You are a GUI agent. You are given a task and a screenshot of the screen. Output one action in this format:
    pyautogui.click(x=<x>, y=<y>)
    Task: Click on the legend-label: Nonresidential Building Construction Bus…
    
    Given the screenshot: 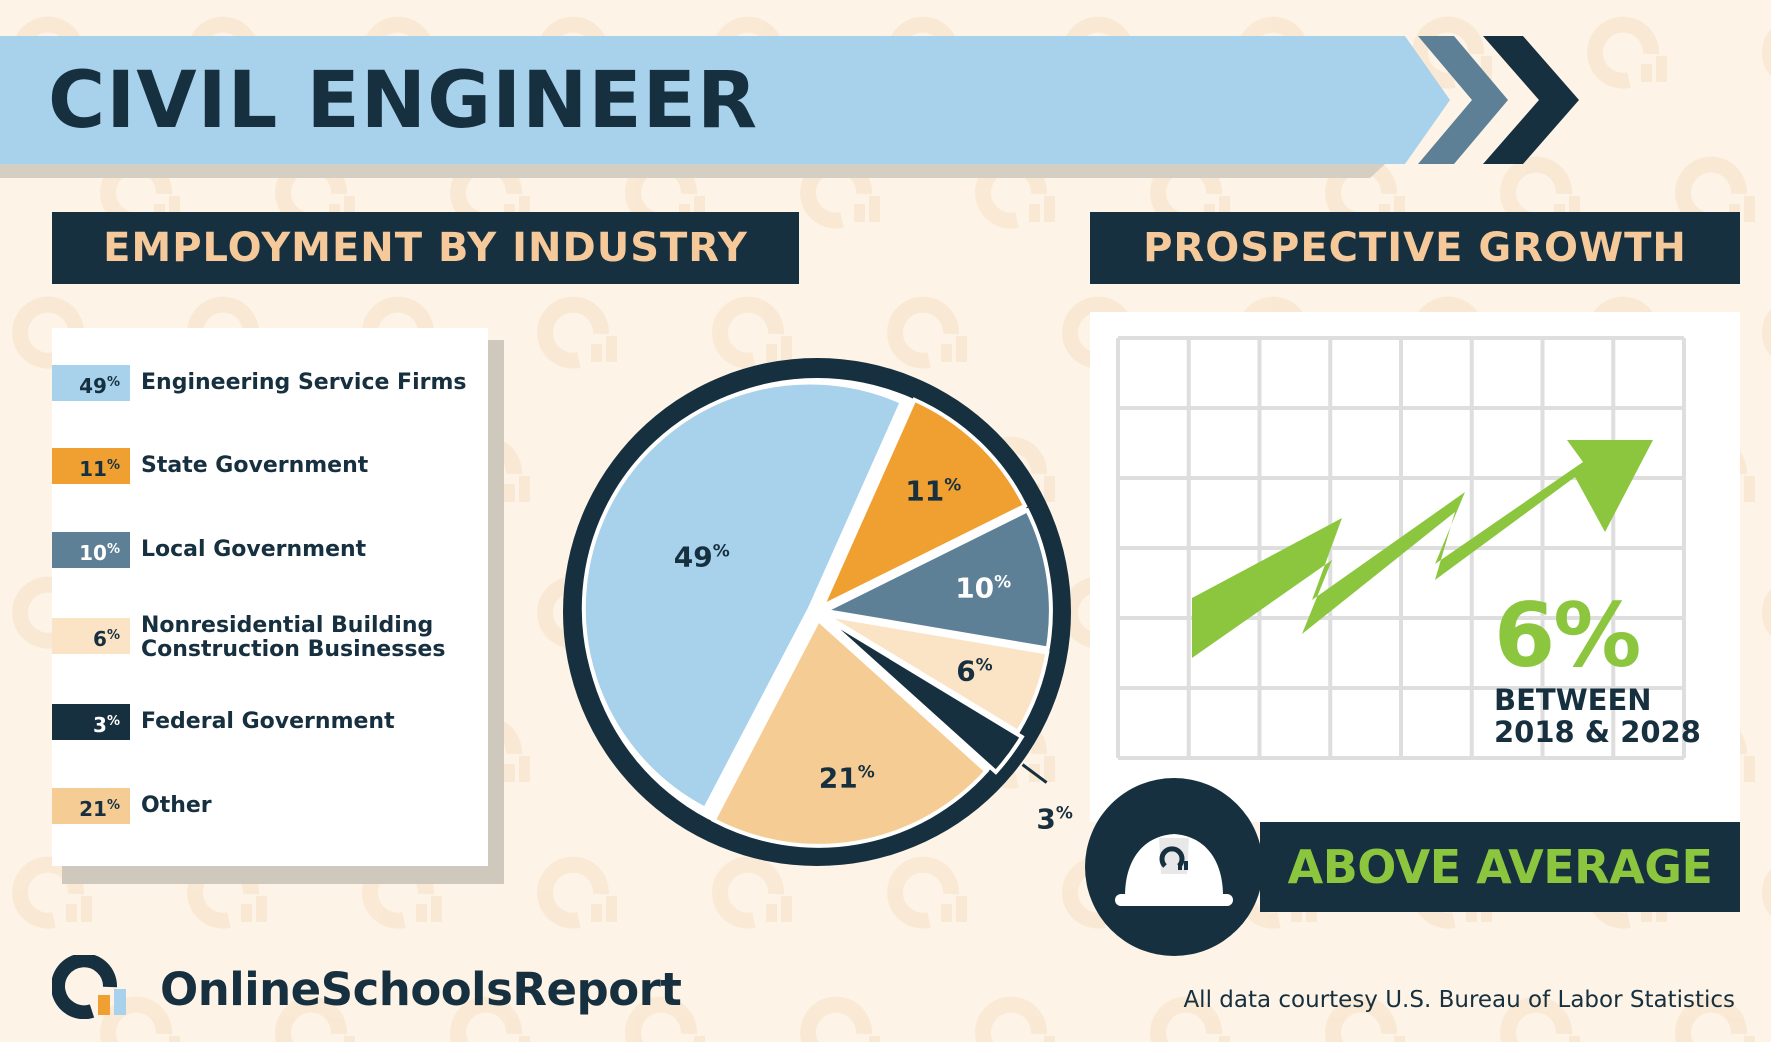 What is the action you would take?
    pyautogui.click(x=293, y=637)
    